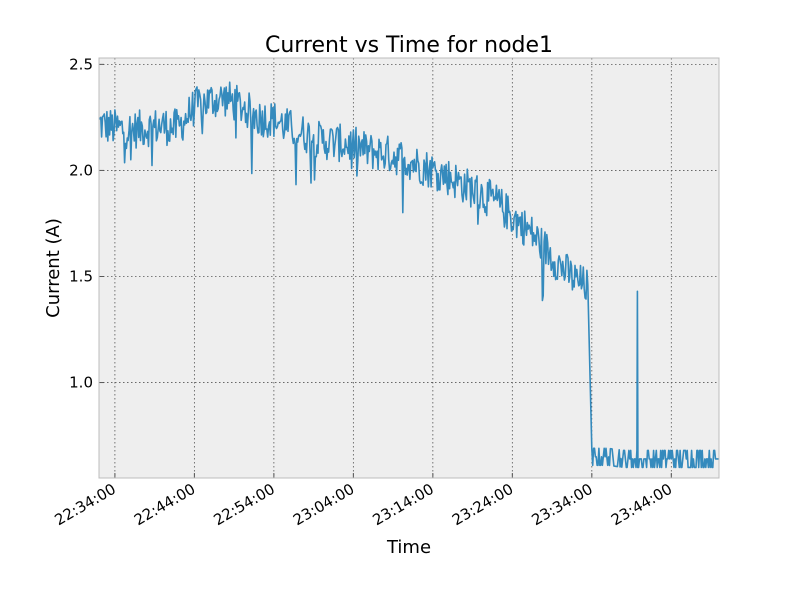  What do you see at coordinates (85, 504) in the screenshot?
I see `x-tick-label: 22:34:00` at bounding box center [85, 504].